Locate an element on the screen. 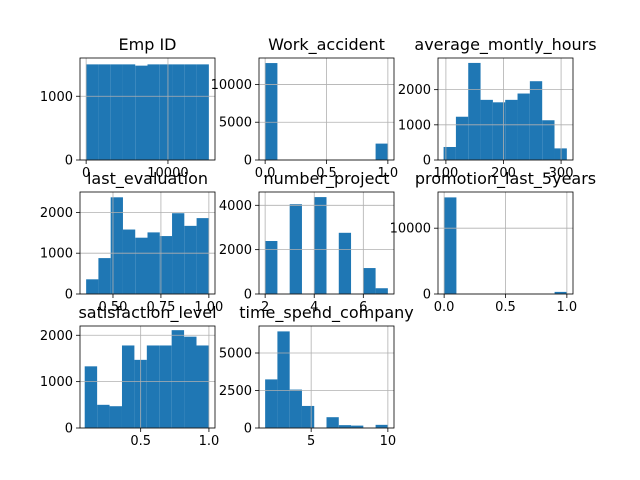  subplot-last-evaluation: 0.50 0.75 1.00 0 1000 2000 last_evaluation is located at coordinates (131, 242).